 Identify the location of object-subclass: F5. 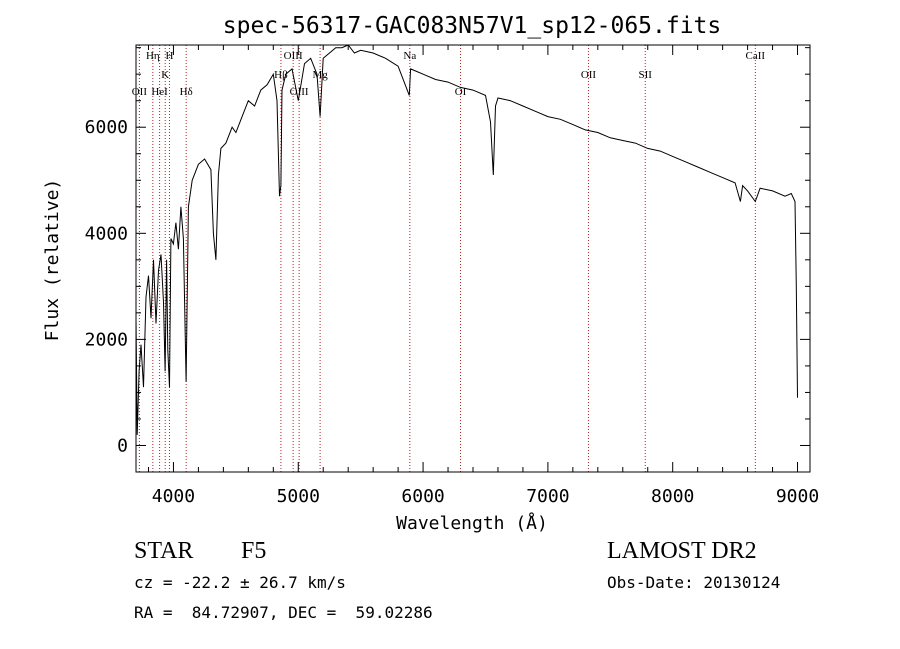
(254, 551).